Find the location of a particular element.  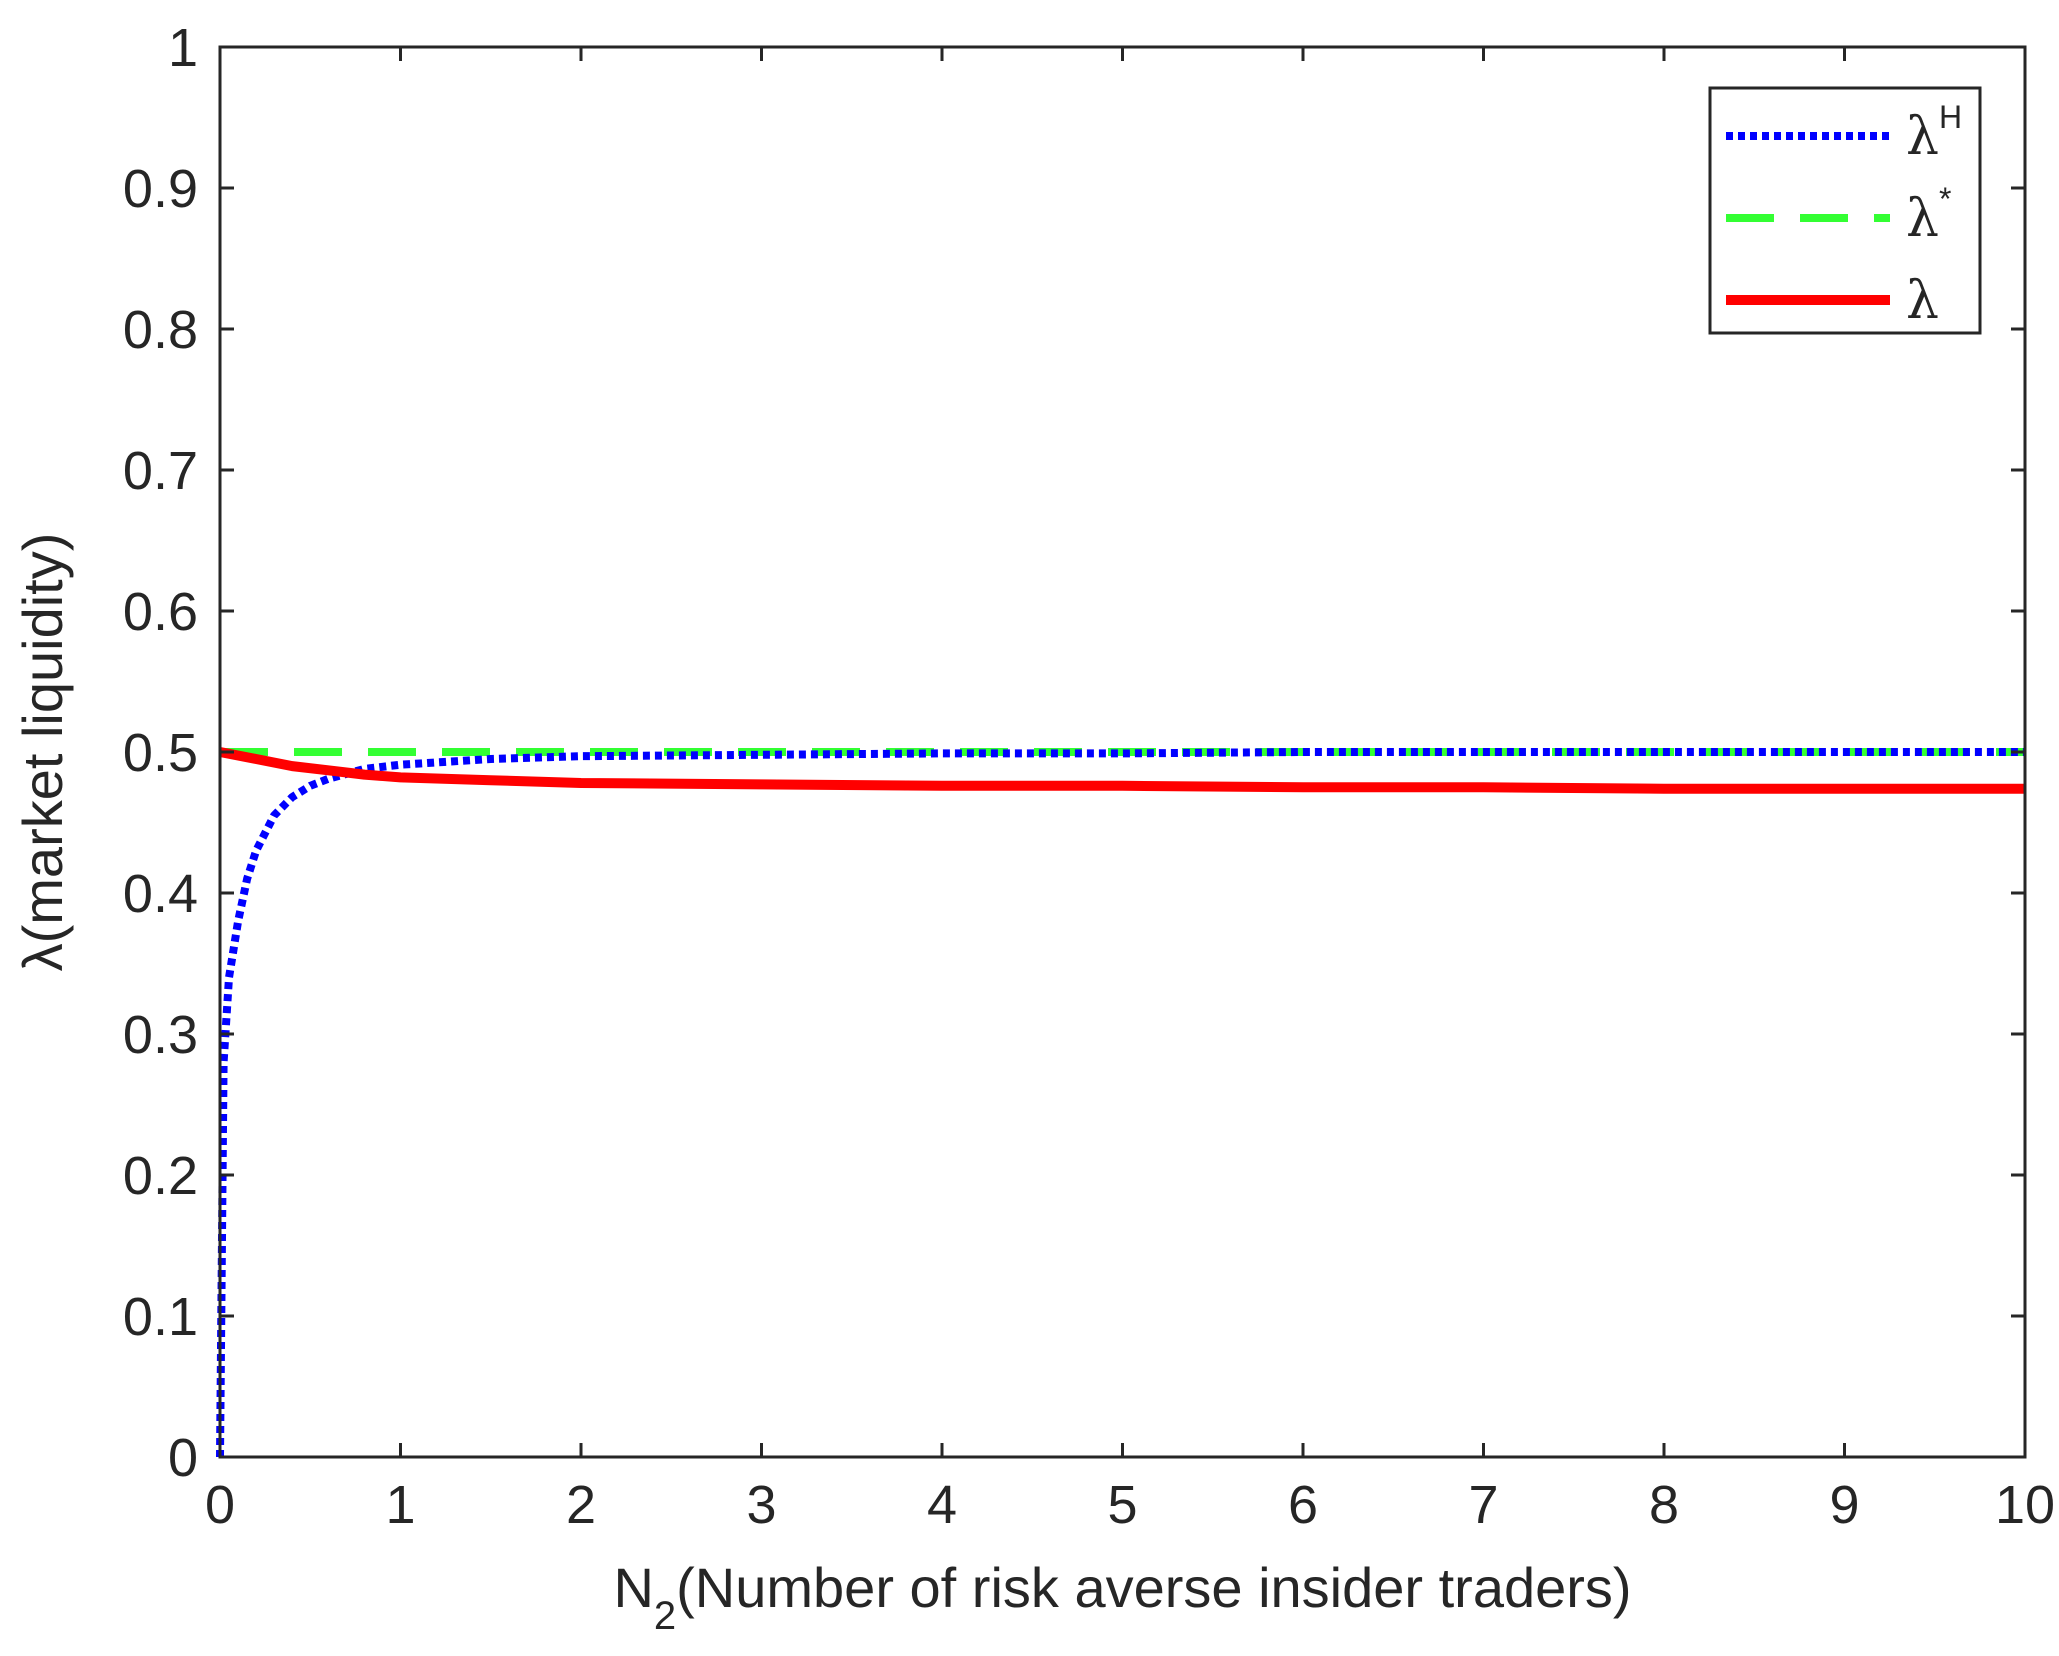

legend-box is located at coordinates (1845, 210).